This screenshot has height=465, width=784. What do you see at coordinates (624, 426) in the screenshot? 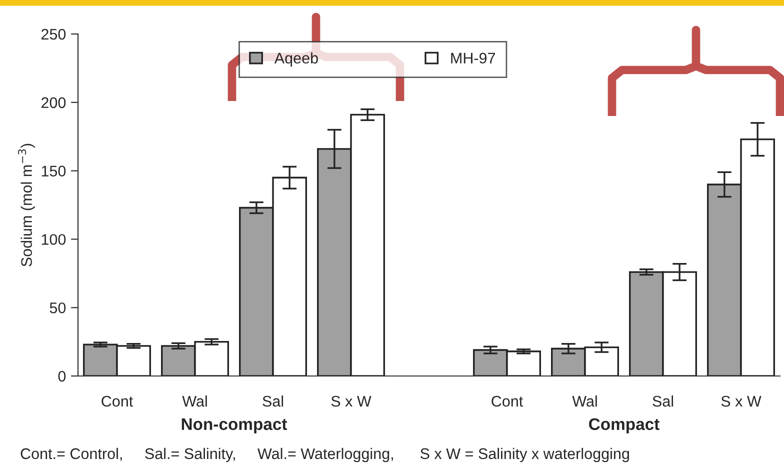
I see `text: Compact` at bounding box center [624, 426].